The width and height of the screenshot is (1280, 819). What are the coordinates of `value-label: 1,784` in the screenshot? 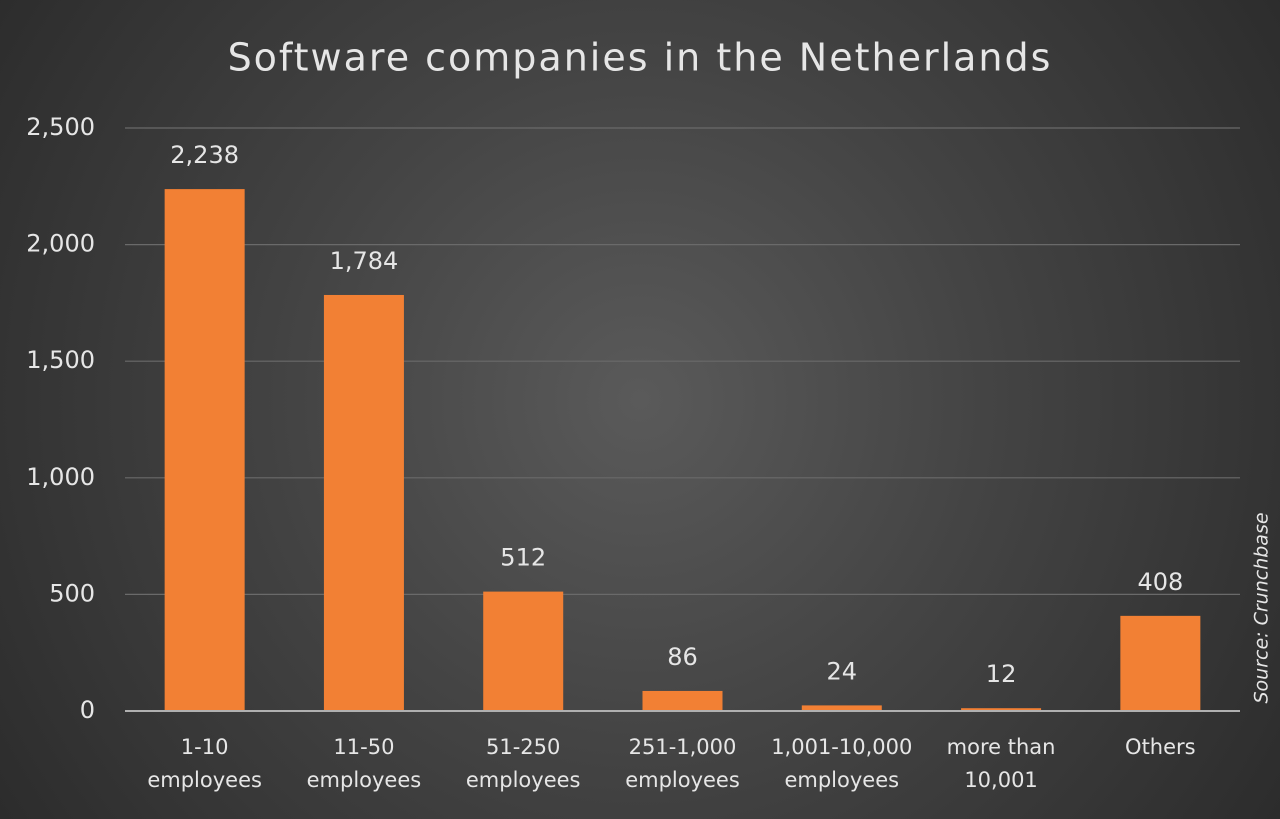 It's located at (364, 261).